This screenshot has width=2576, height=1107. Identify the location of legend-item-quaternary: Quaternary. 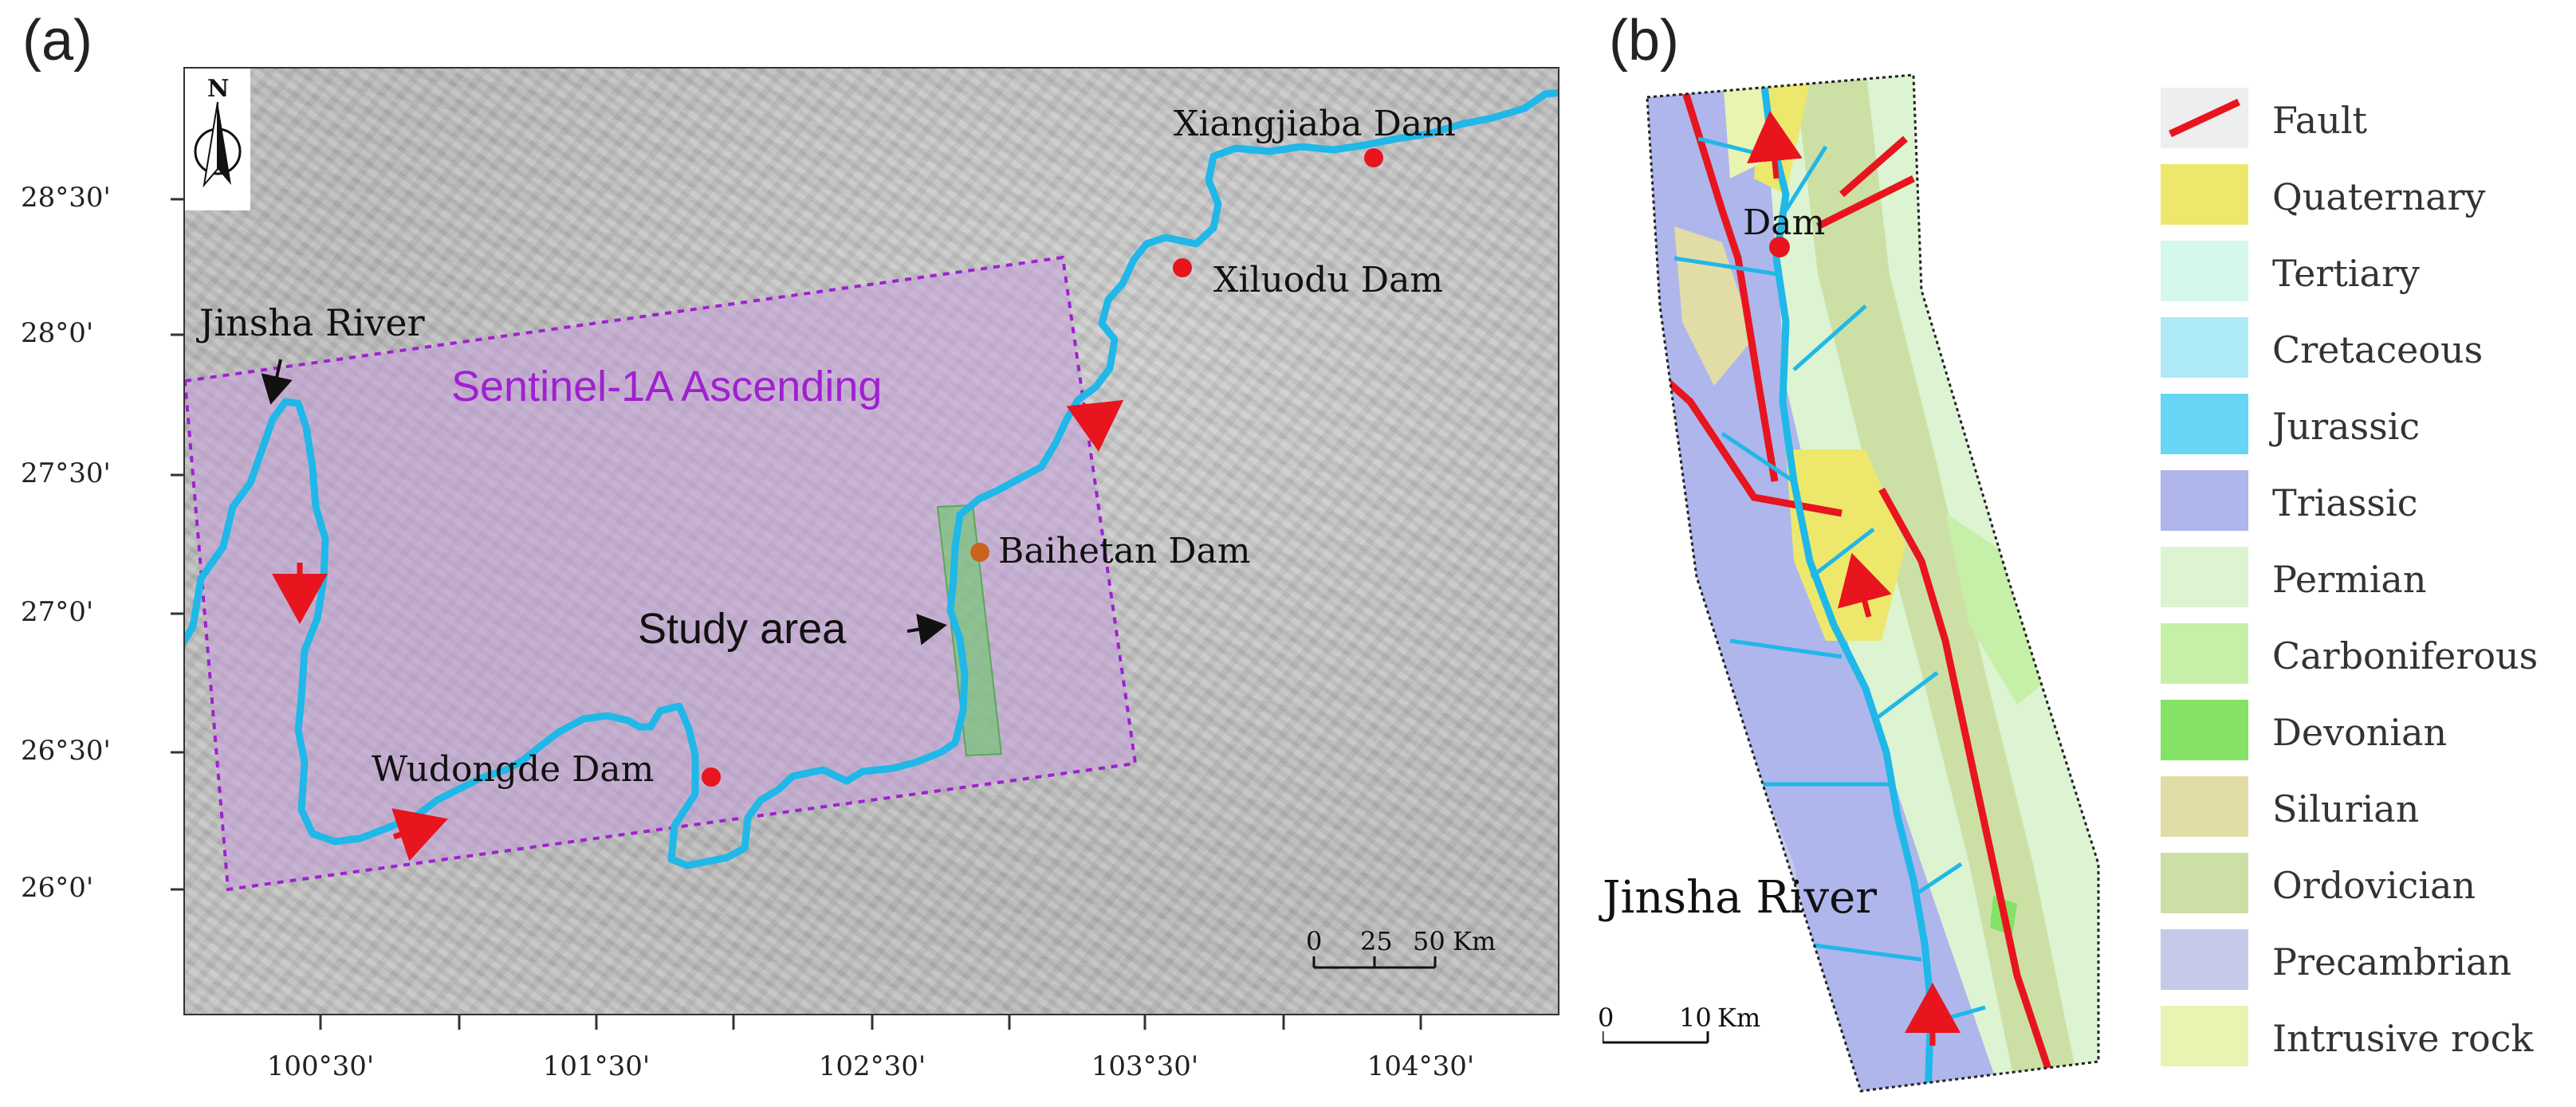
(2368, 196).